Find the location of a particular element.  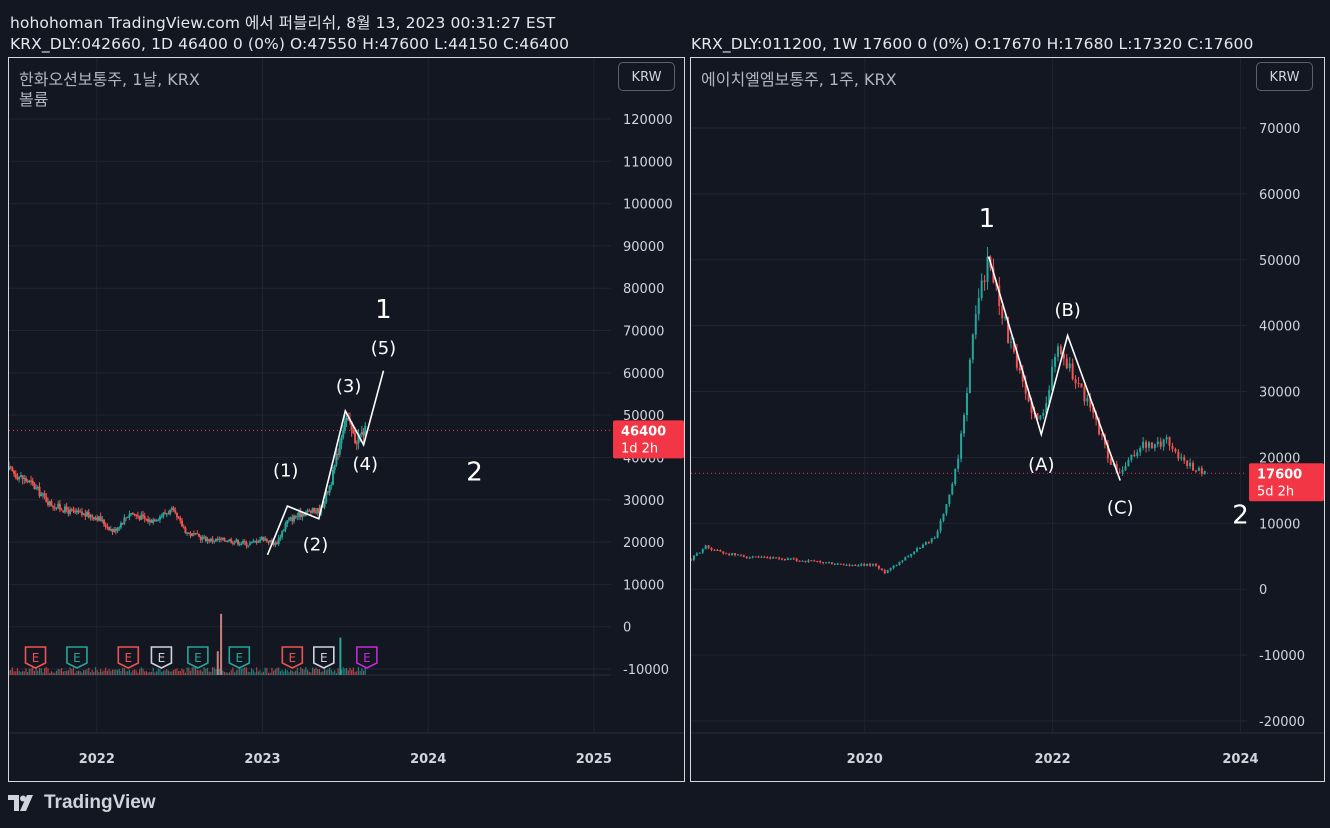

right-wave-label: 2 is located at coordinates (1240, 515).